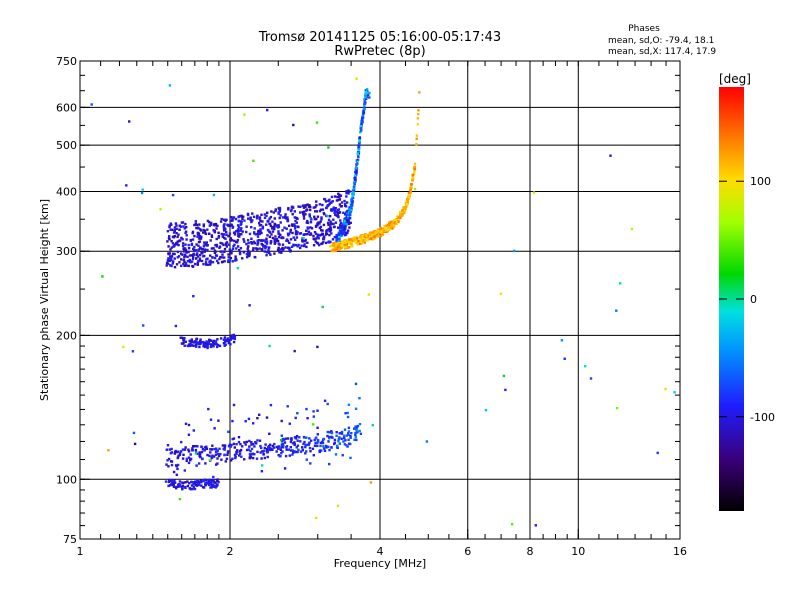 Image resolution: width=800 pixels, height=600 pixels. What do you see at coordinates (379, 37) in the screenshot?
I see `chart-title: Tromsø 20141125 05:16:00-05:17:43` at bounding box center [379, 37].